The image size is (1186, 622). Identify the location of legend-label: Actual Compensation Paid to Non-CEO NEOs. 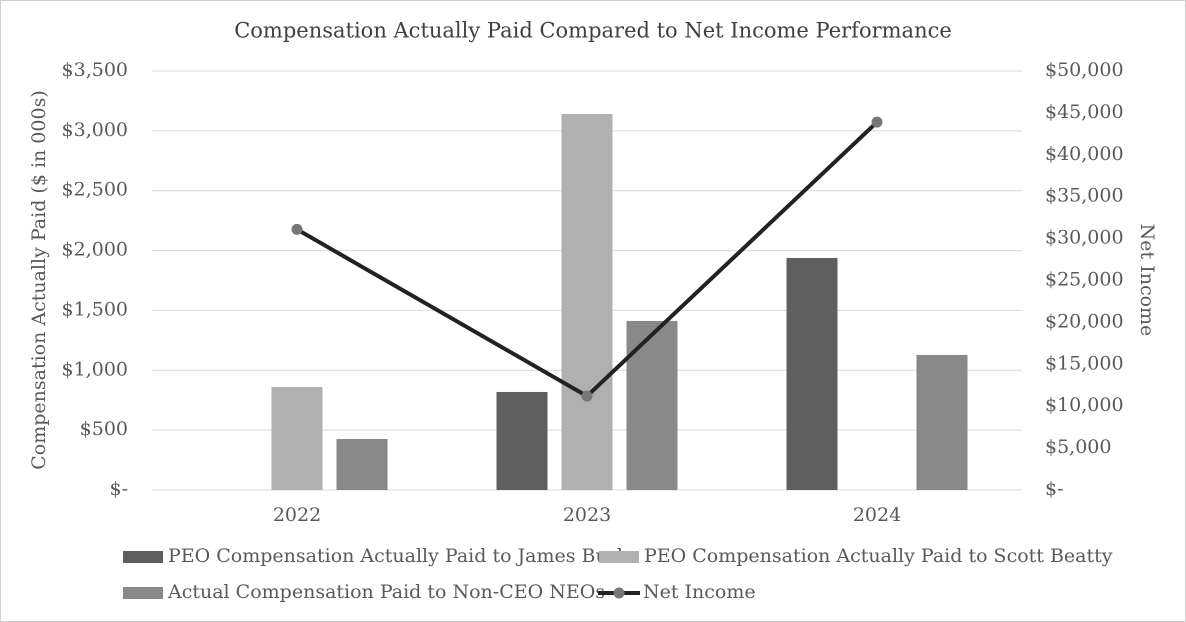
(386, 592).